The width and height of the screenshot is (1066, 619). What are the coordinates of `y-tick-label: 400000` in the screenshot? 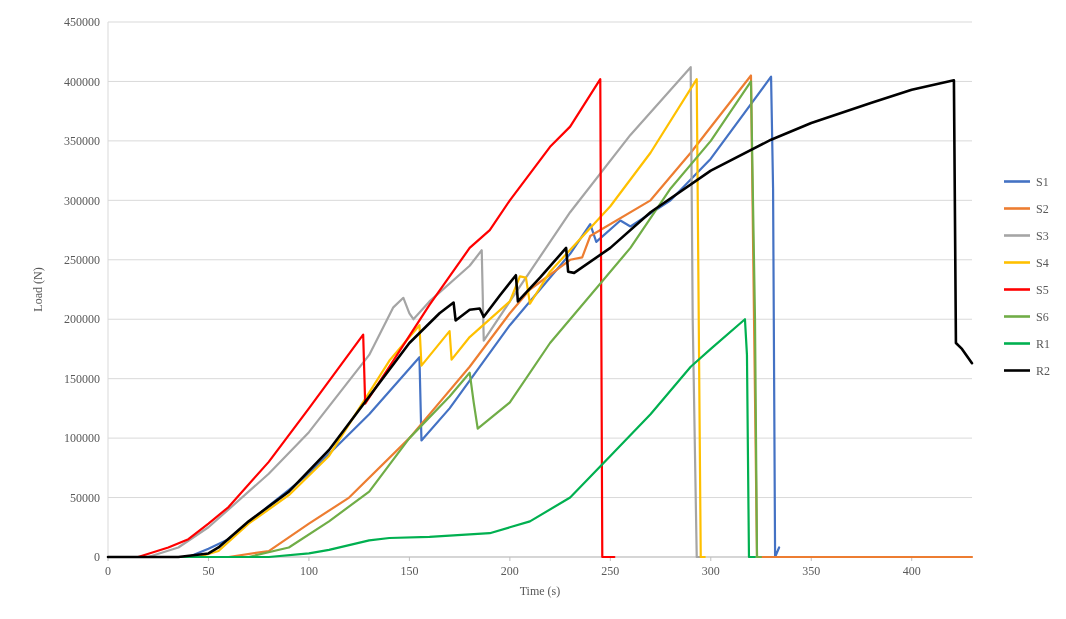 It's located at (82, 81).